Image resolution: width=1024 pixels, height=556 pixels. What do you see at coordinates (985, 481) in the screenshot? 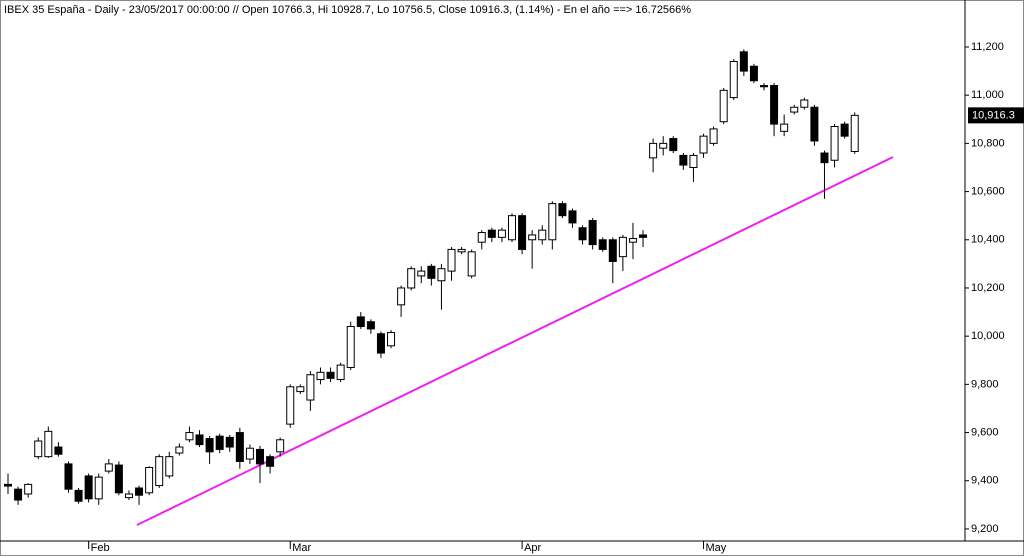
I see `y-tick-label: 9,400` at bounding box center [985, 481].